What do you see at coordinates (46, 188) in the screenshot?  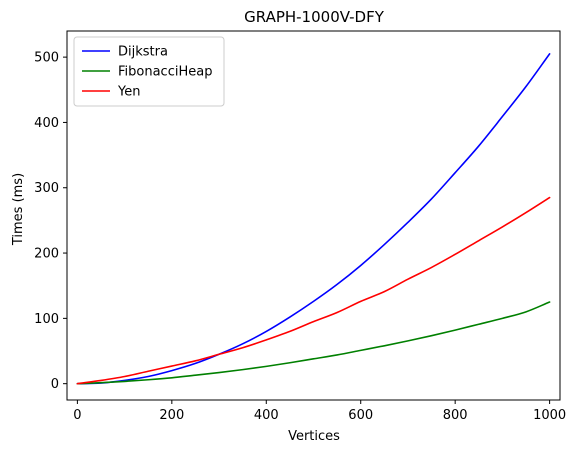 I see `y-tick-label: 300` at bounding box center [46, 188].